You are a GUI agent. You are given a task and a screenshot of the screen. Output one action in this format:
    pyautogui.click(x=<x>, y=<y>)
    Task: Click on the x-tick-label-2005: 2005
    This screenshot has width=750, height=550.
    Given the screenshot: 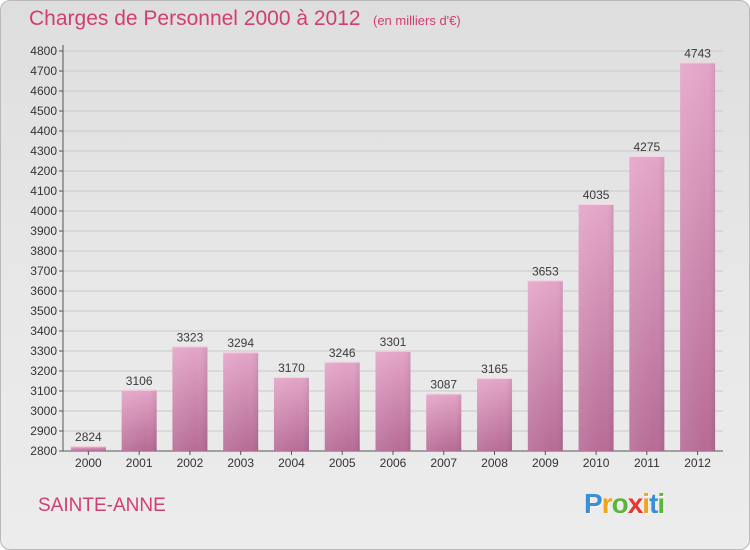 What is the action you would take?
    pyautogui.click(x=342, y=463)
    